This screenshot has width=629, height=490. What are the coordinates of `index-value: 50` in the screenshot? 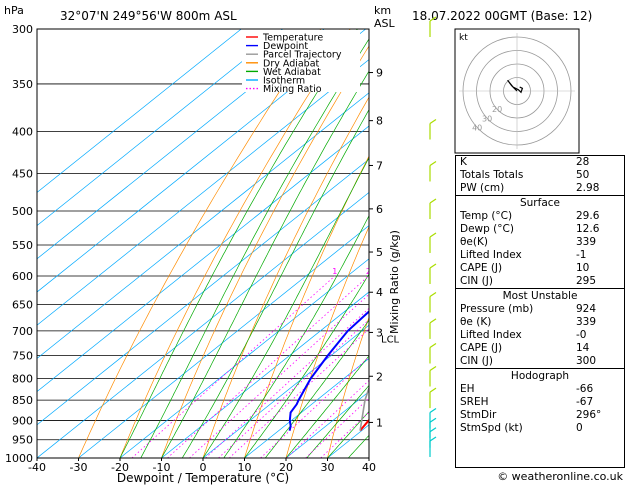 It's located at (598, 175).